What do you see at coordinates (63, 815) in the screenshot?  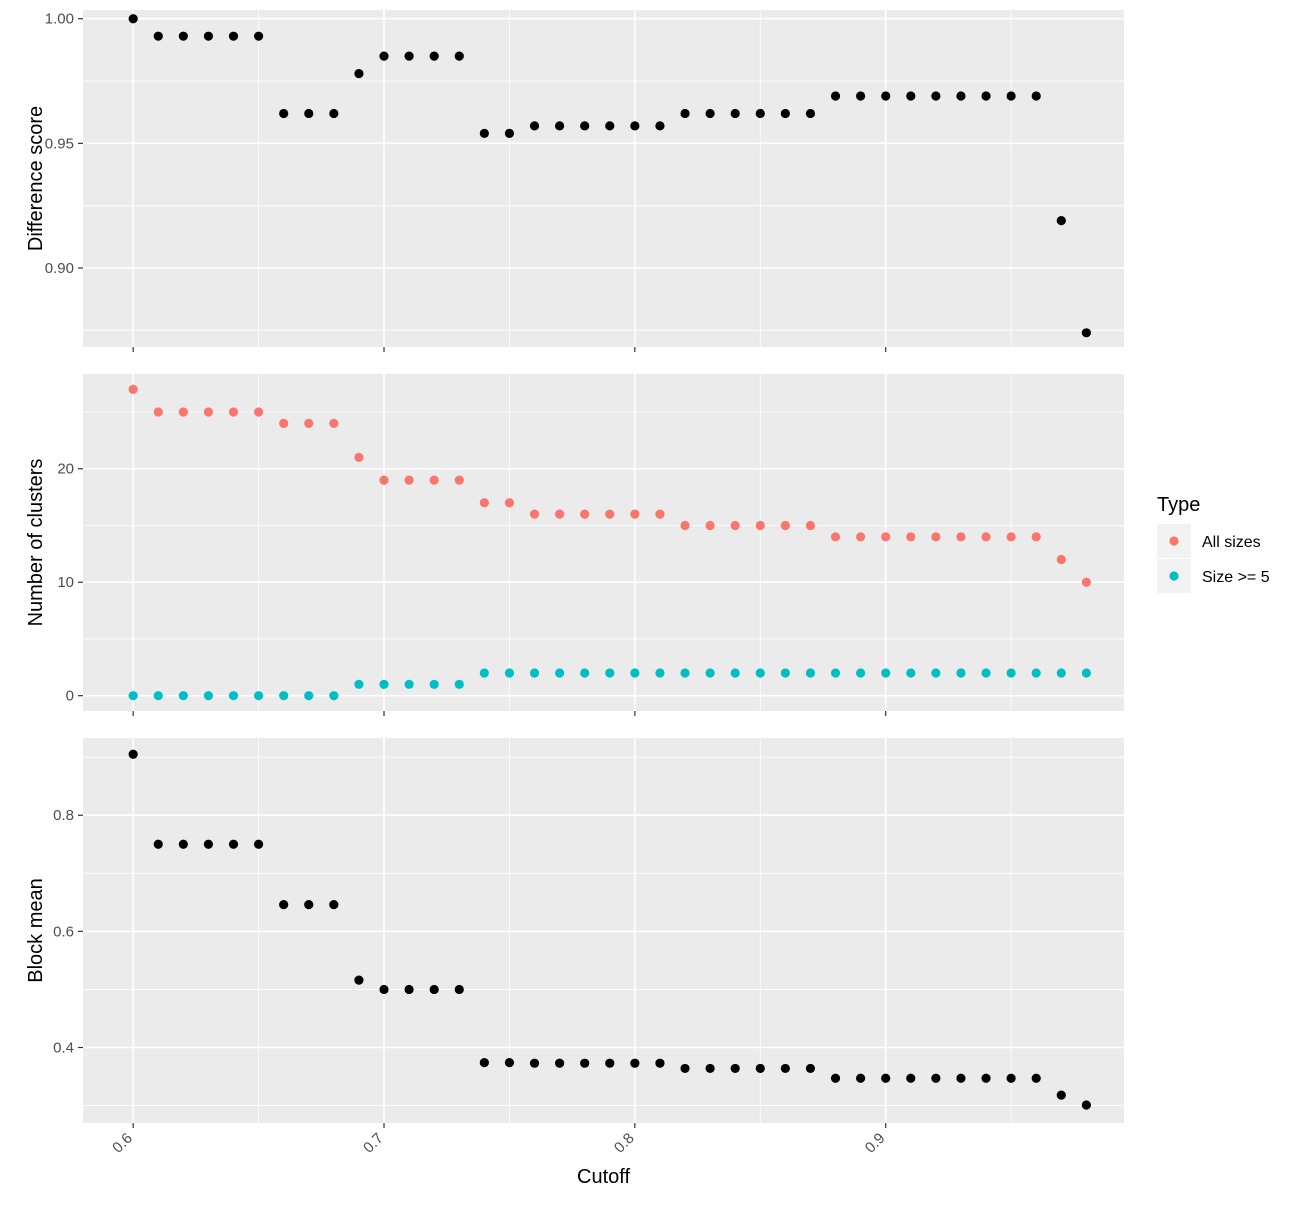 I see `y-tick-label: 0.8` at bounding box center [63, 815].